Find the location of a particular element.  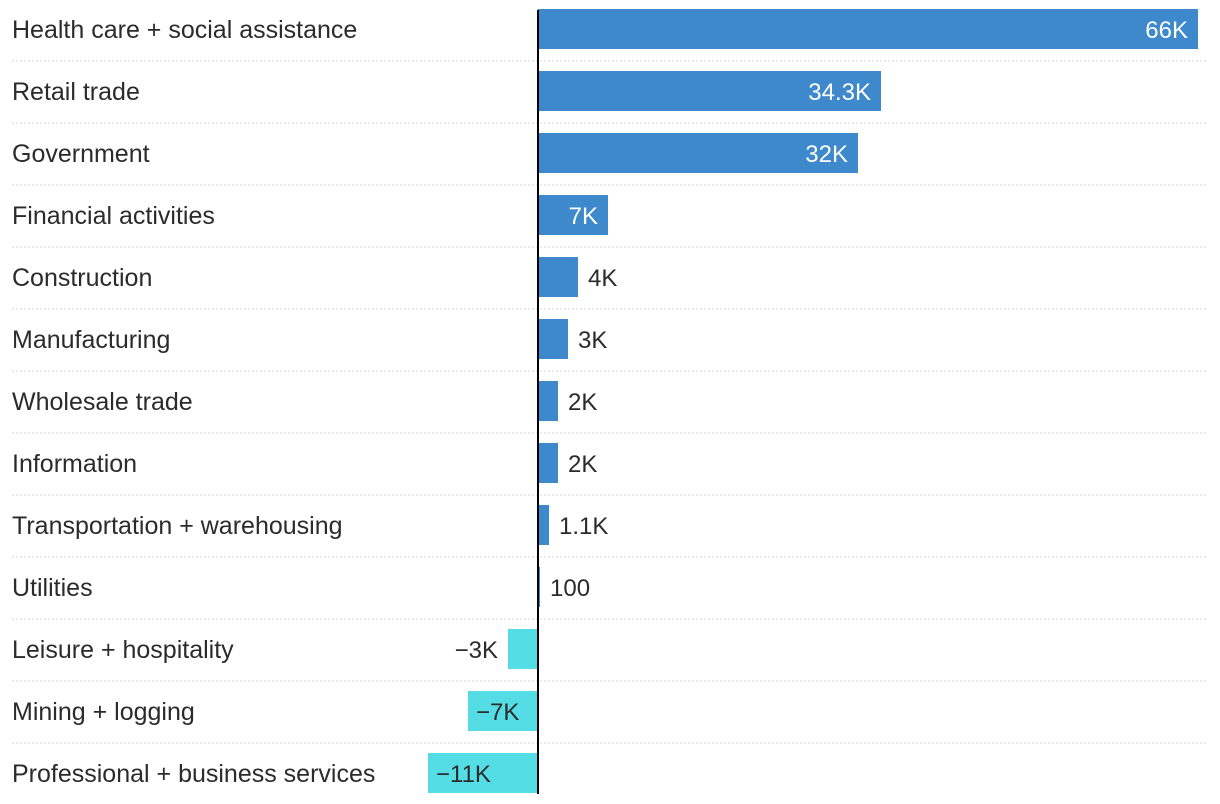

data-label: 1.1K is located at coordinates (583, 526).